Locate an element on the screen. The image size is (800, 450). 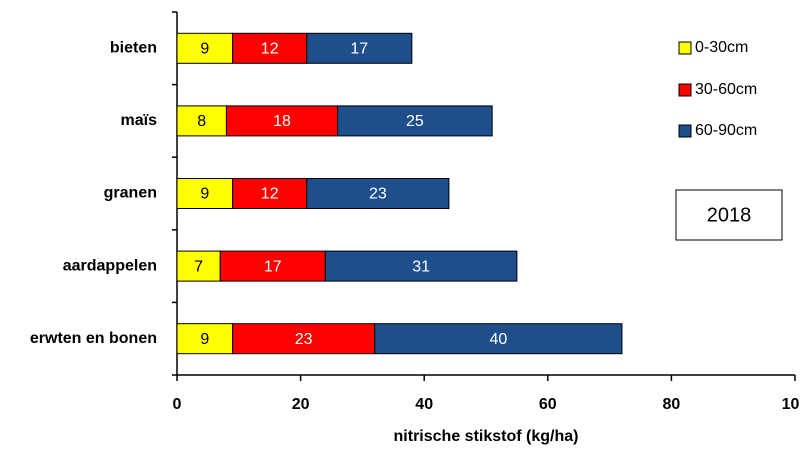
legend-label: 60-90cm is located at coordinates (726, 130).